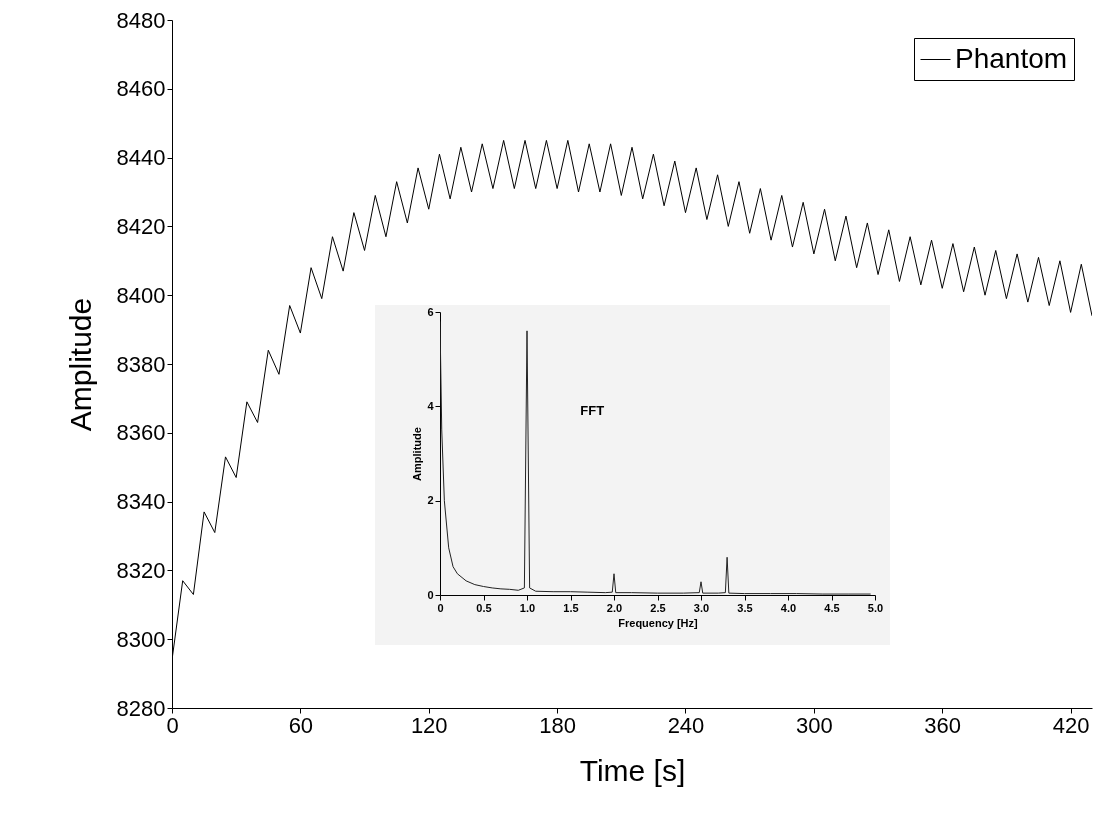 The image size is (1108, 823). What do you see at coordinates (571, 607) in the screenshot?
I see `x-tick-label: 1.5` at bounding box center [571, 607].